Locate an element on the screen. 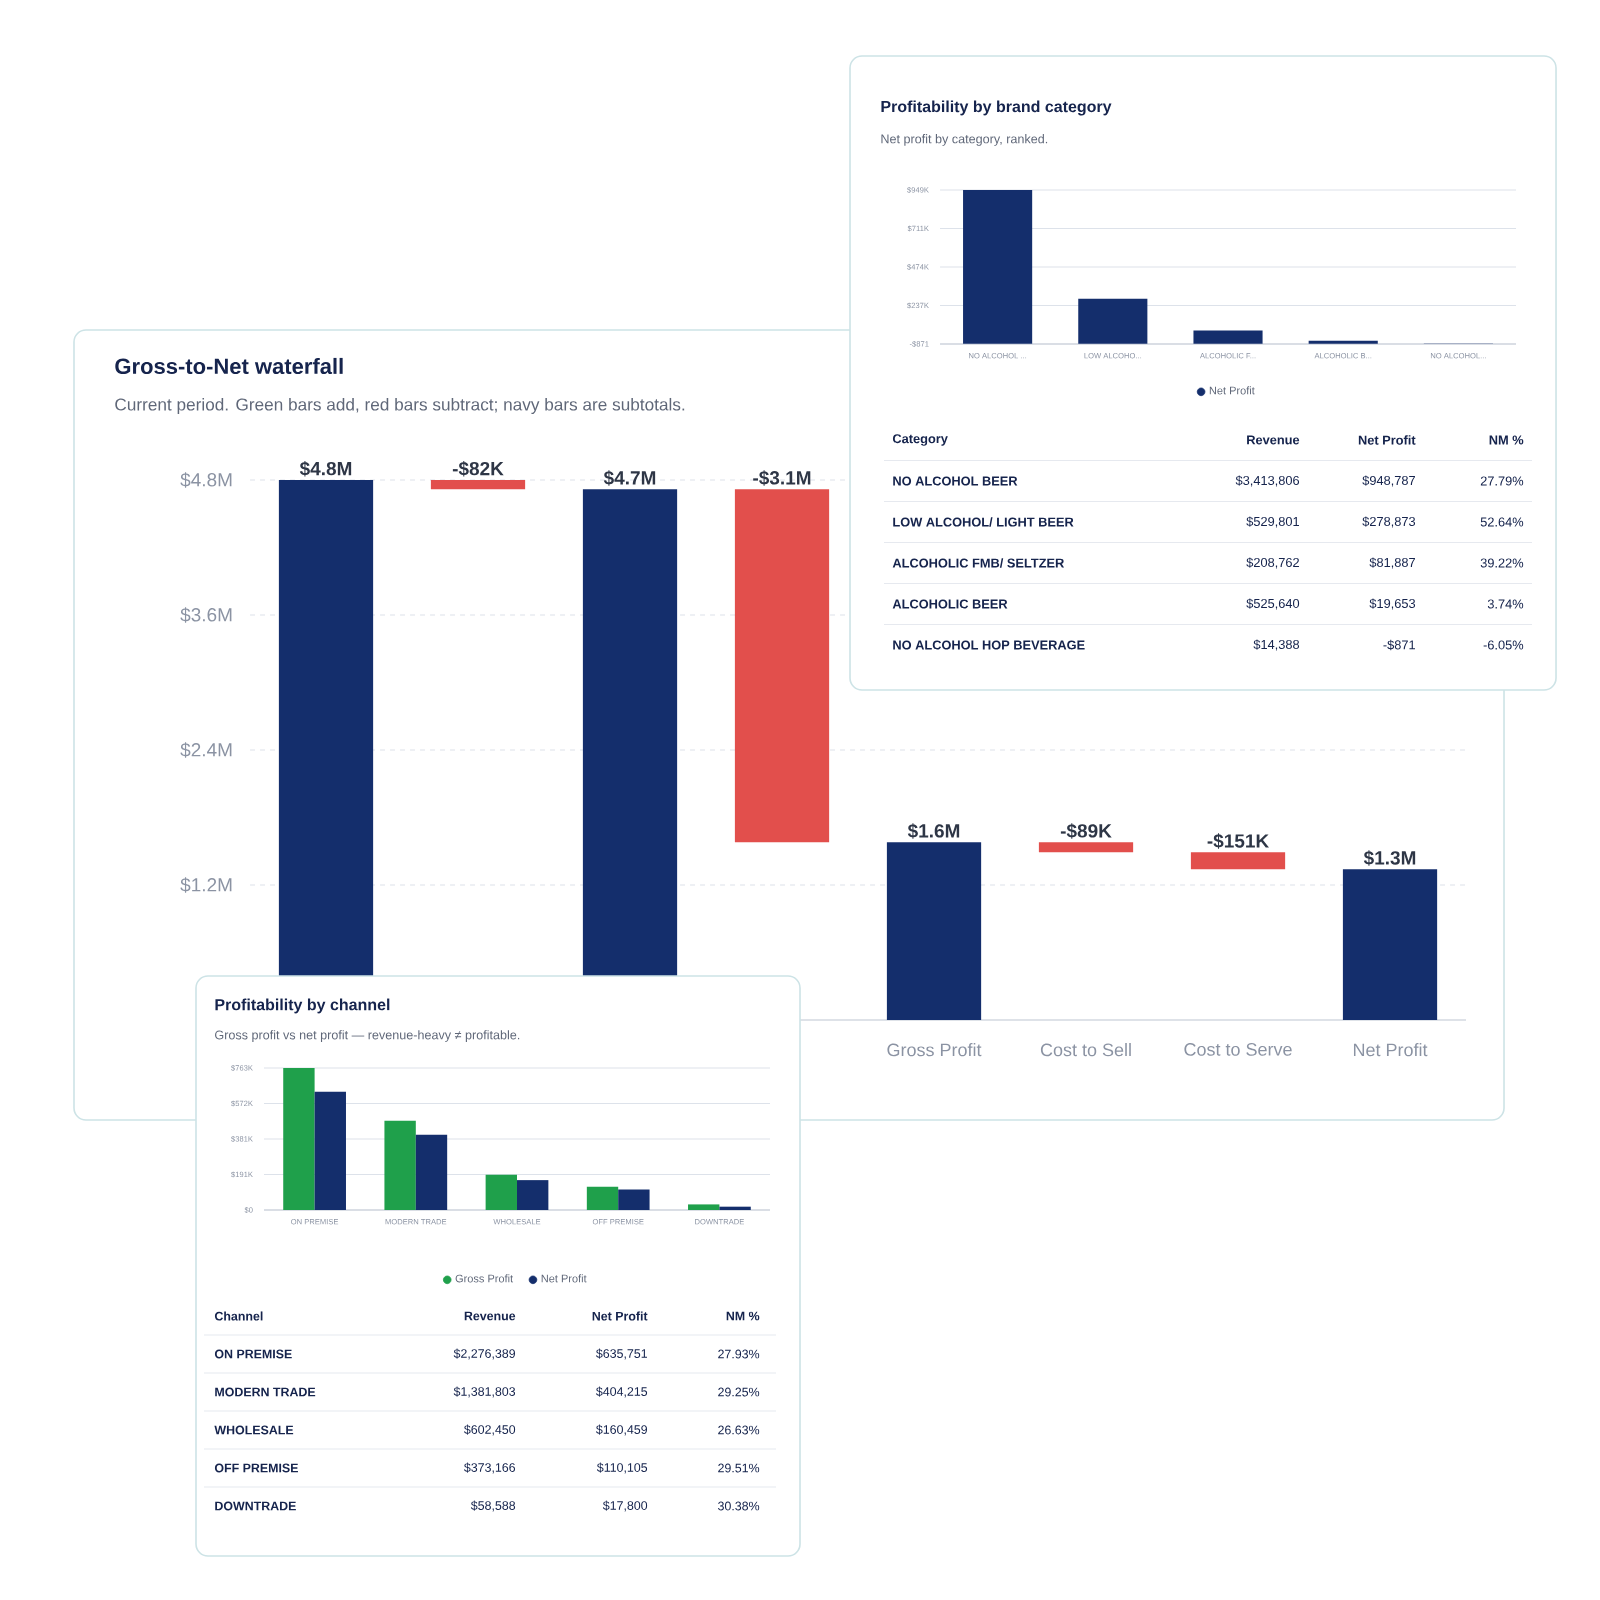 Image resolution: width=1600 pixels, height=1600 pixels. data-label: $1.3M is located at coordinates (1389, 858).